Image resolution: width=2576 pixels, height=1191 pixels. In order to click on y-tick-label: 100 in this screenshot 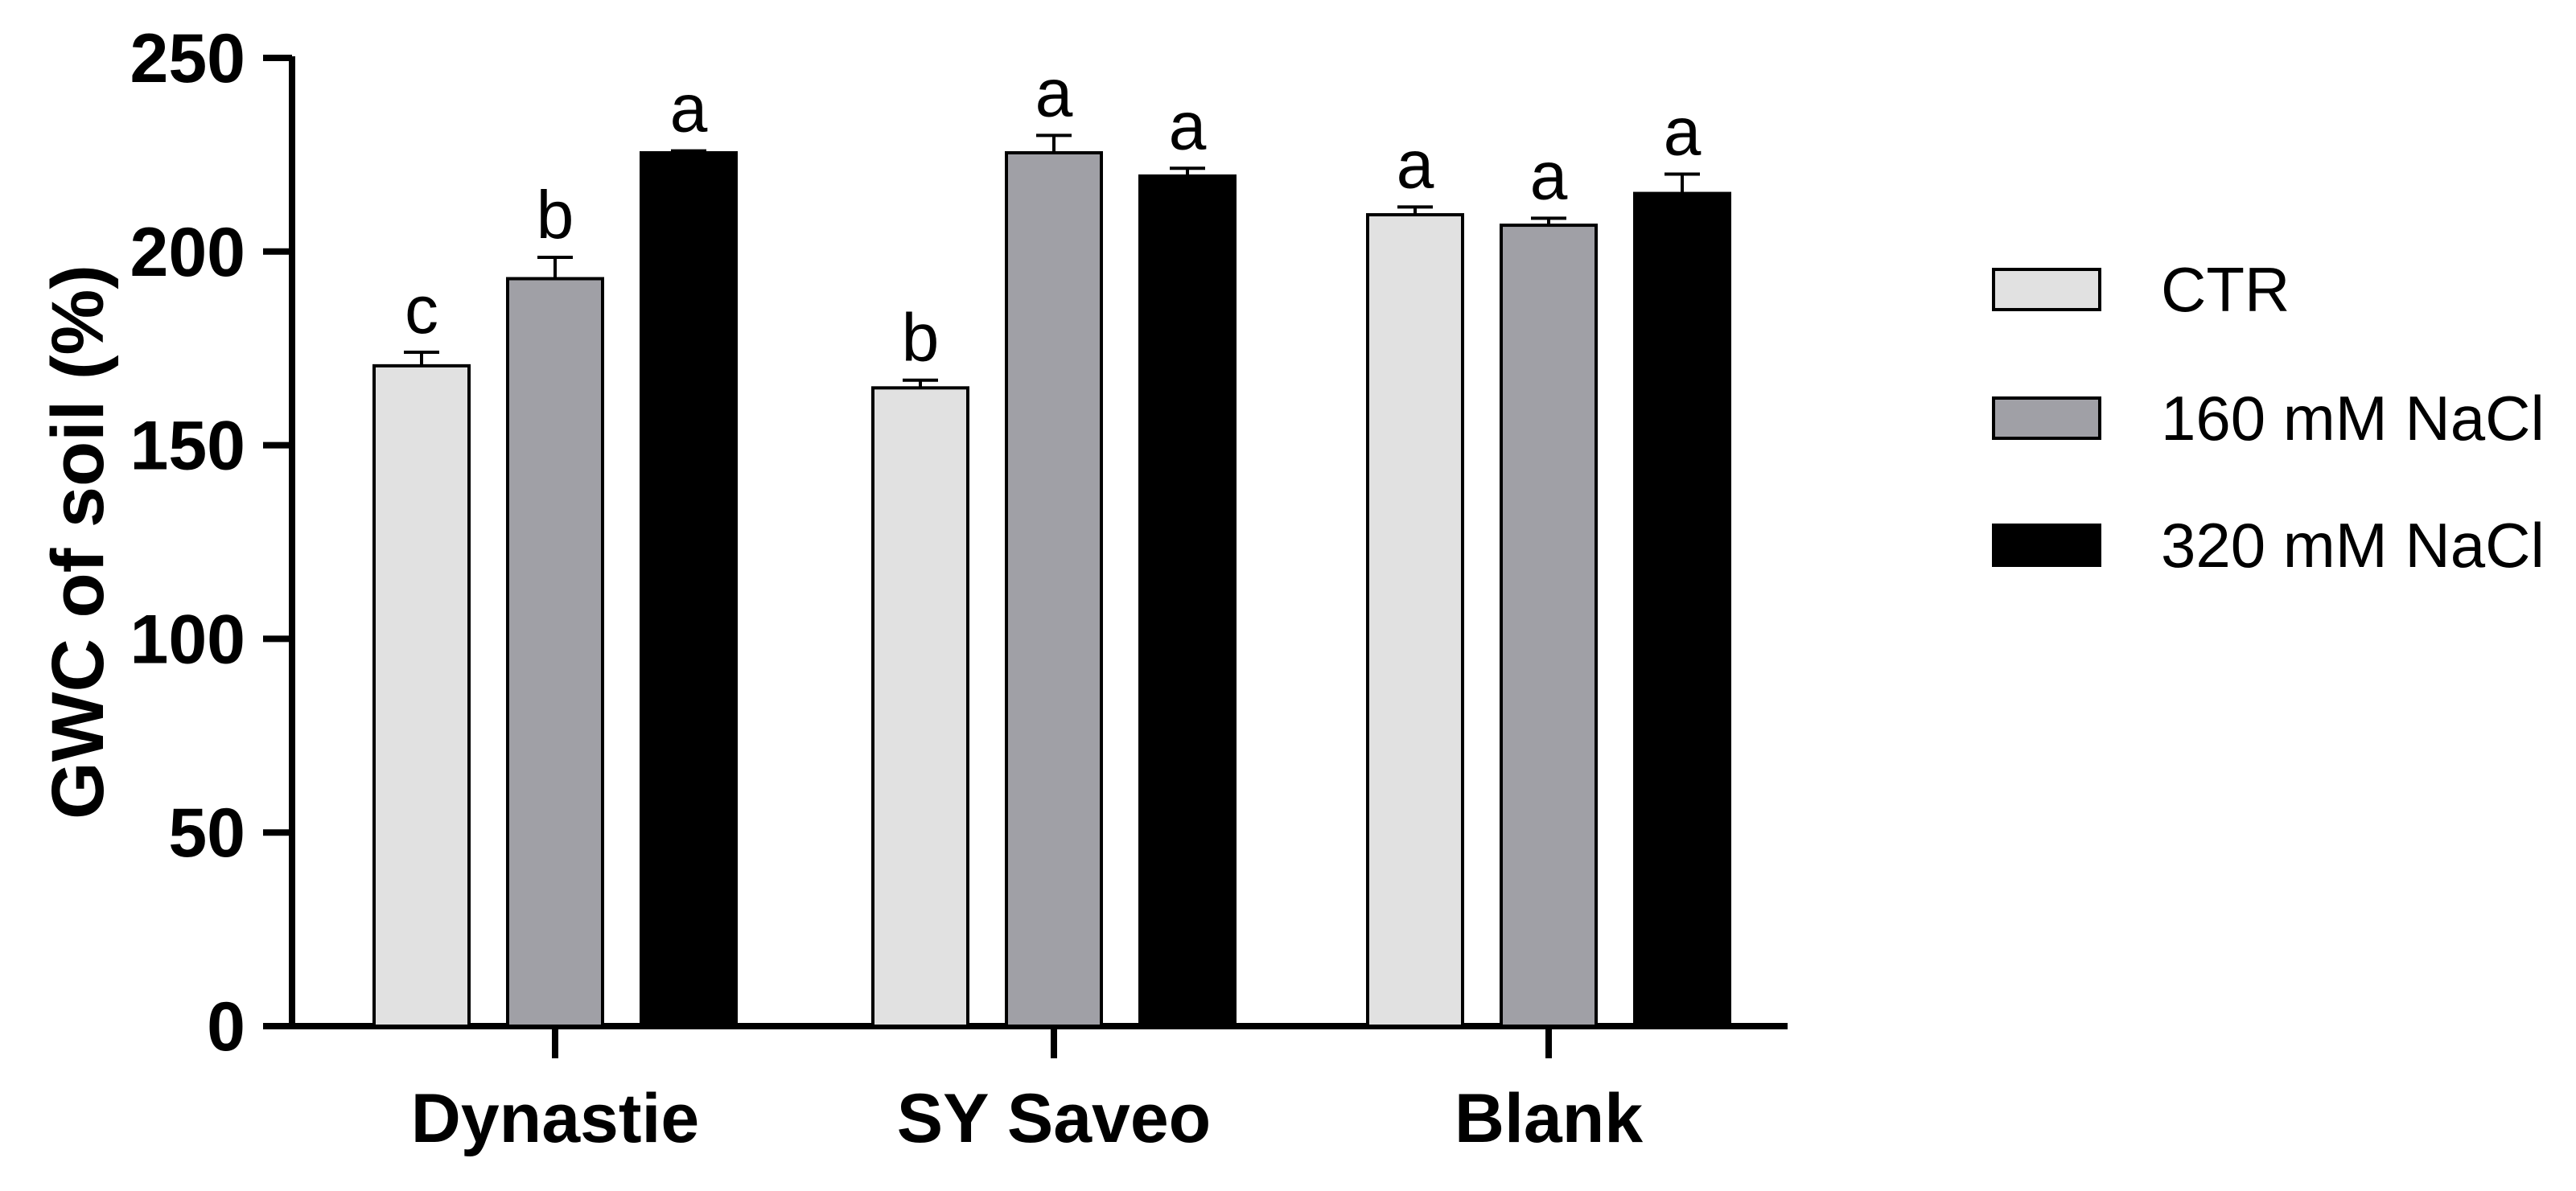, I will do `click(188, 639)`.